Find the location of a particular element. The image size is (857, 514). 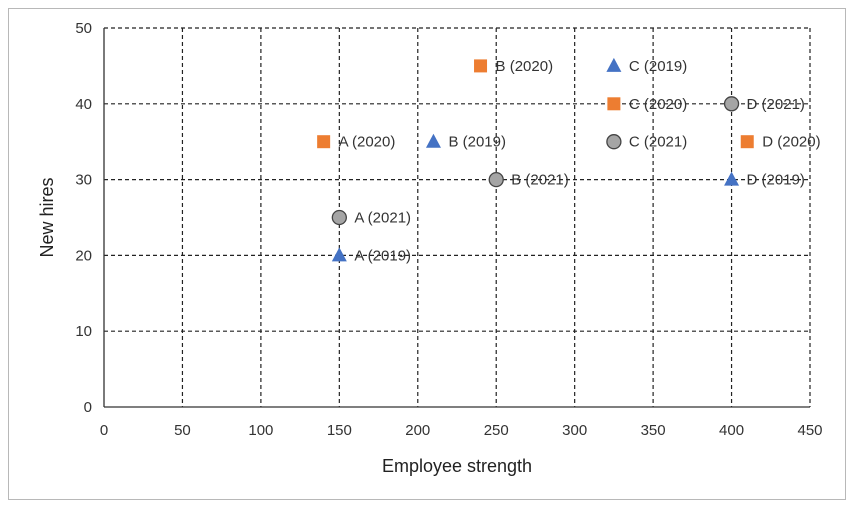

point-label: C (2021) is located at coordinates (658, 142).